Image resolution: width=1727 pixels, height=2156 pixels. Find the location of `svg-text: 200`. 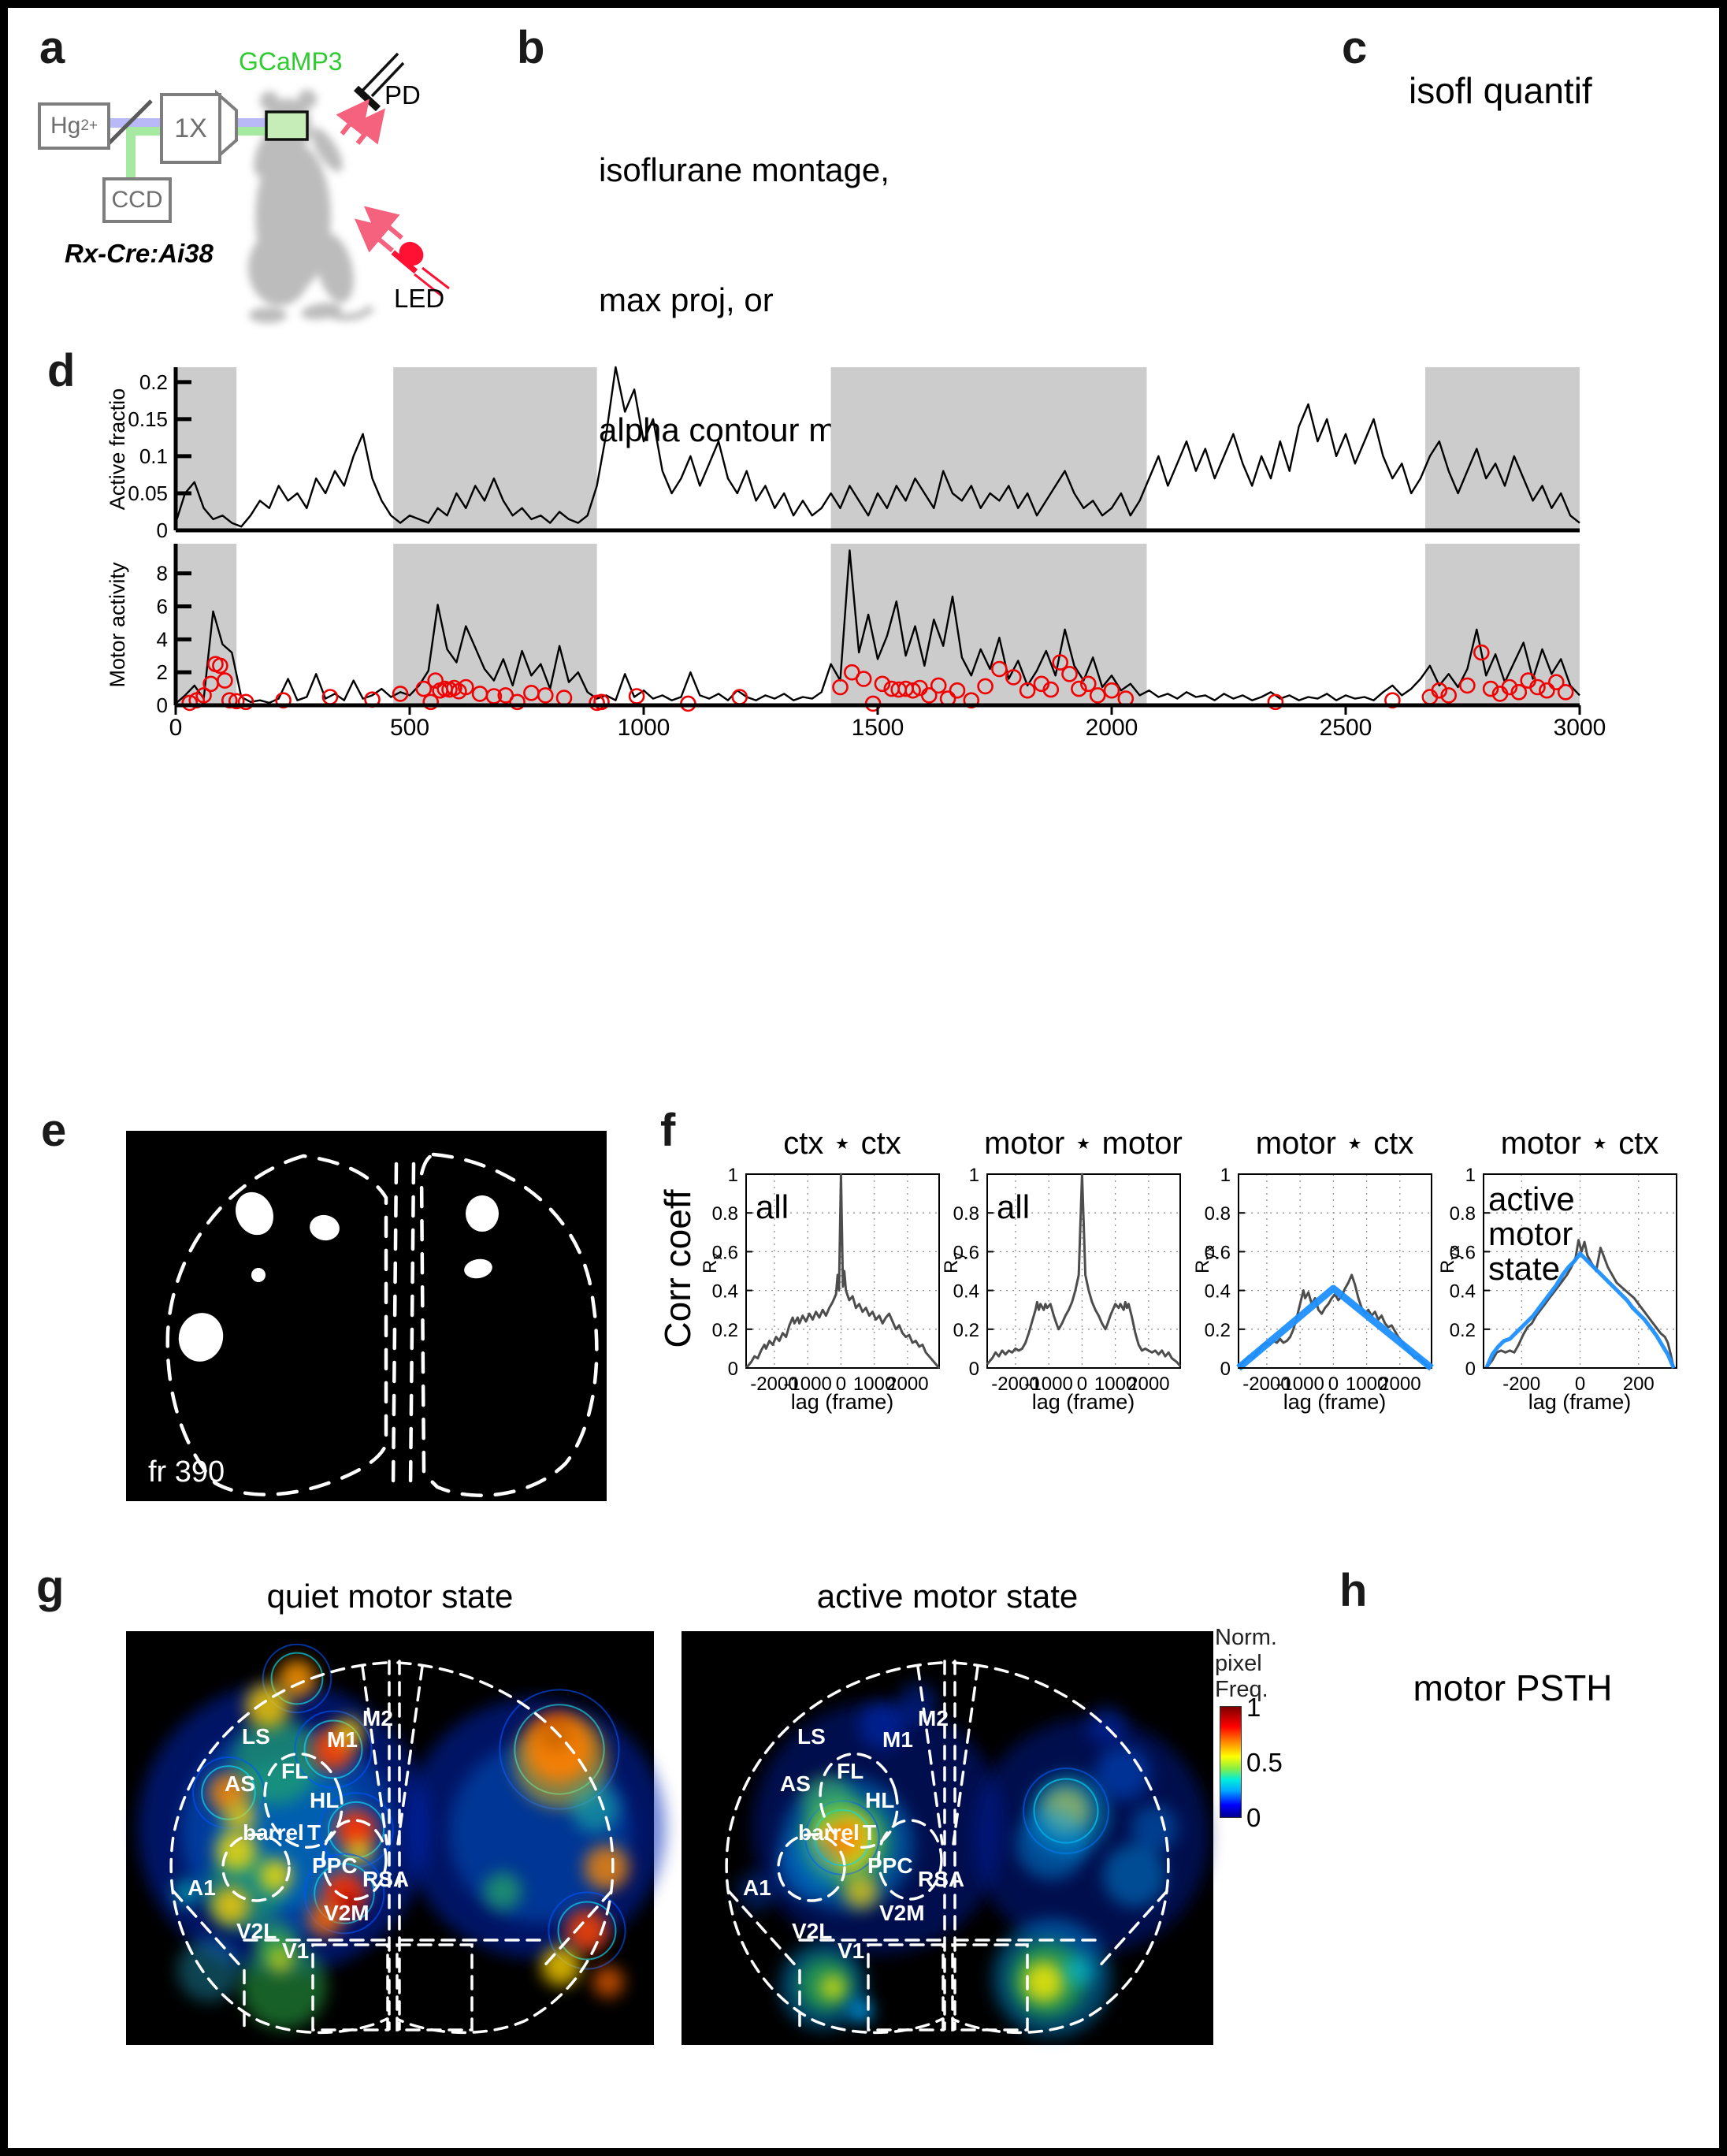

svg-text: 200 is located at coordinates (1639, 1384).